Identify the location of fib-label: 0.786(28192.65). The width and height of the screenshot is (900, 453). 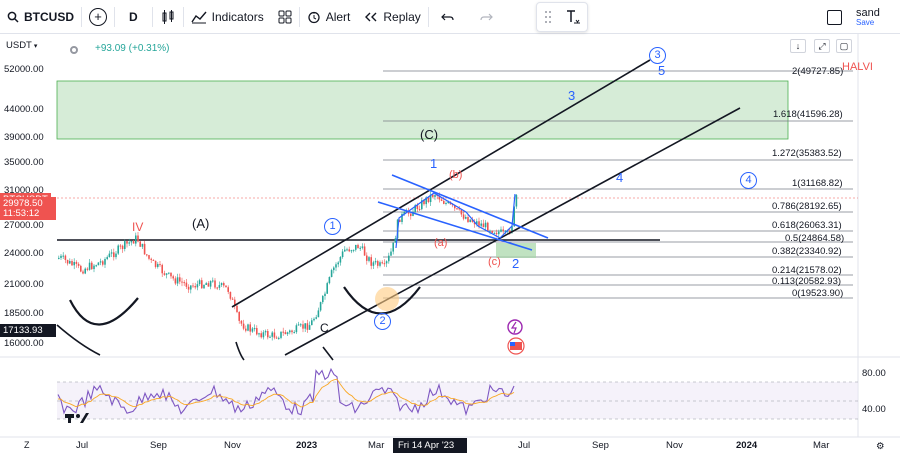
(807, 206).